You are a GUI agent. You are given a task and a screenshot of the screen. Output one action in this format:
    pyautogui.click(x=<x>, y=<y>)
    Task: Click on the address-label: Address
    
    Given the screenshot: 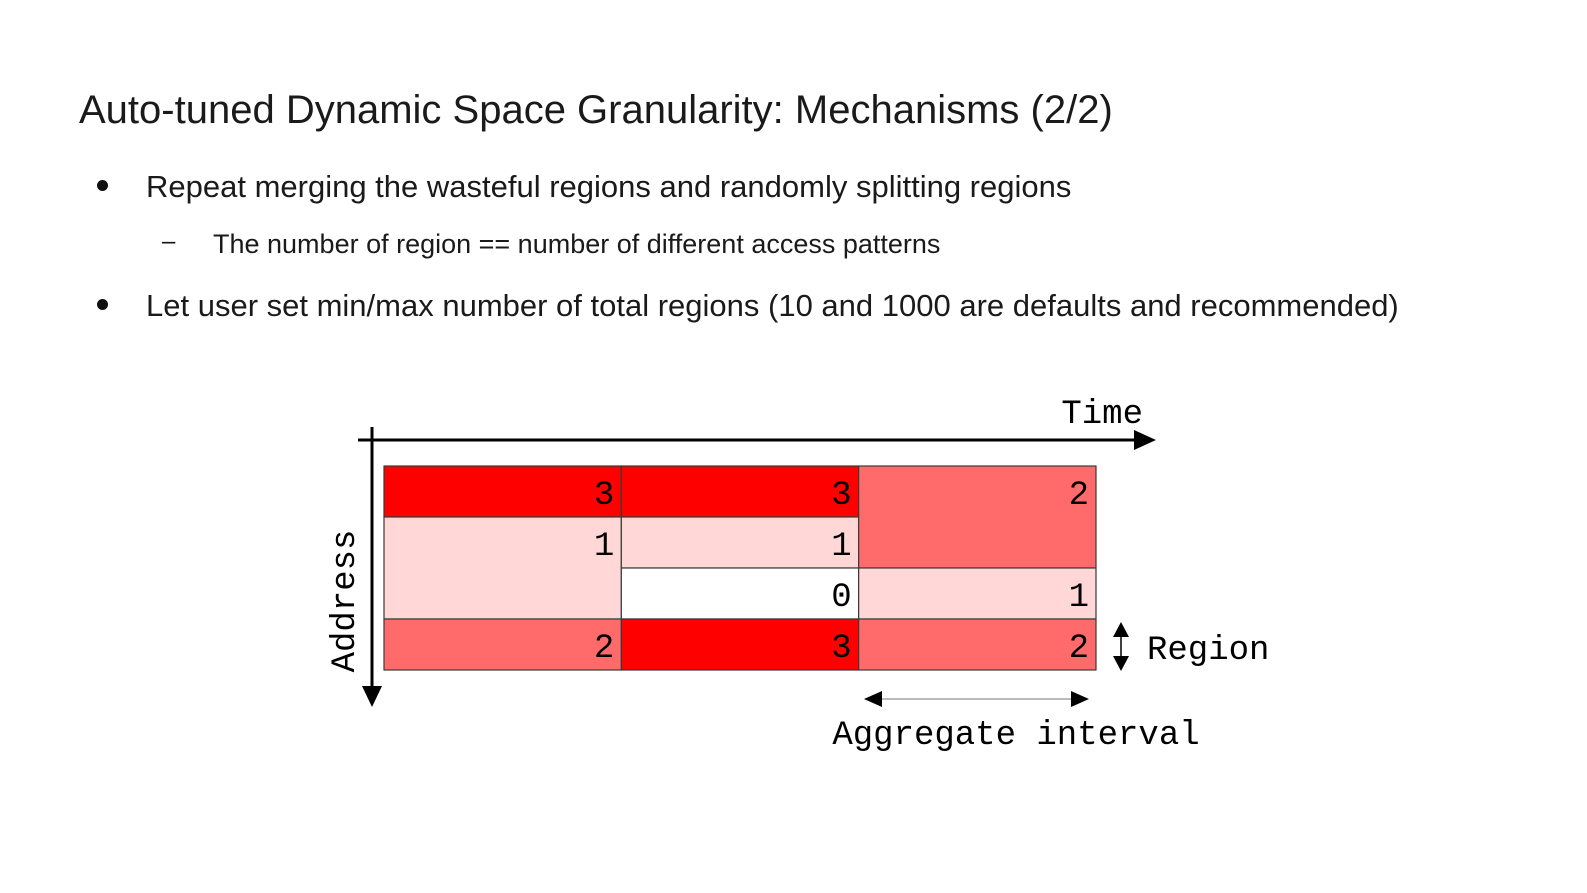 What is the action you would take?
    pyautogui.click(x=346, y=601)
    